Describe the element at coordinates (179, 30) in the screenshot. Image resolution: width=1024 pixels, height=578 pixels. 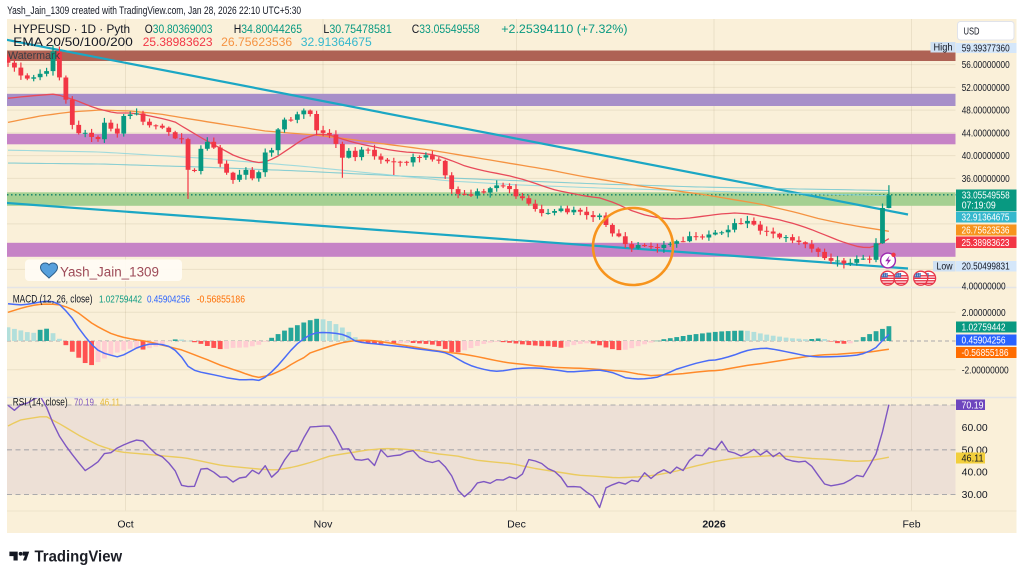
I see `svg-text: O30.80369003` at that location.